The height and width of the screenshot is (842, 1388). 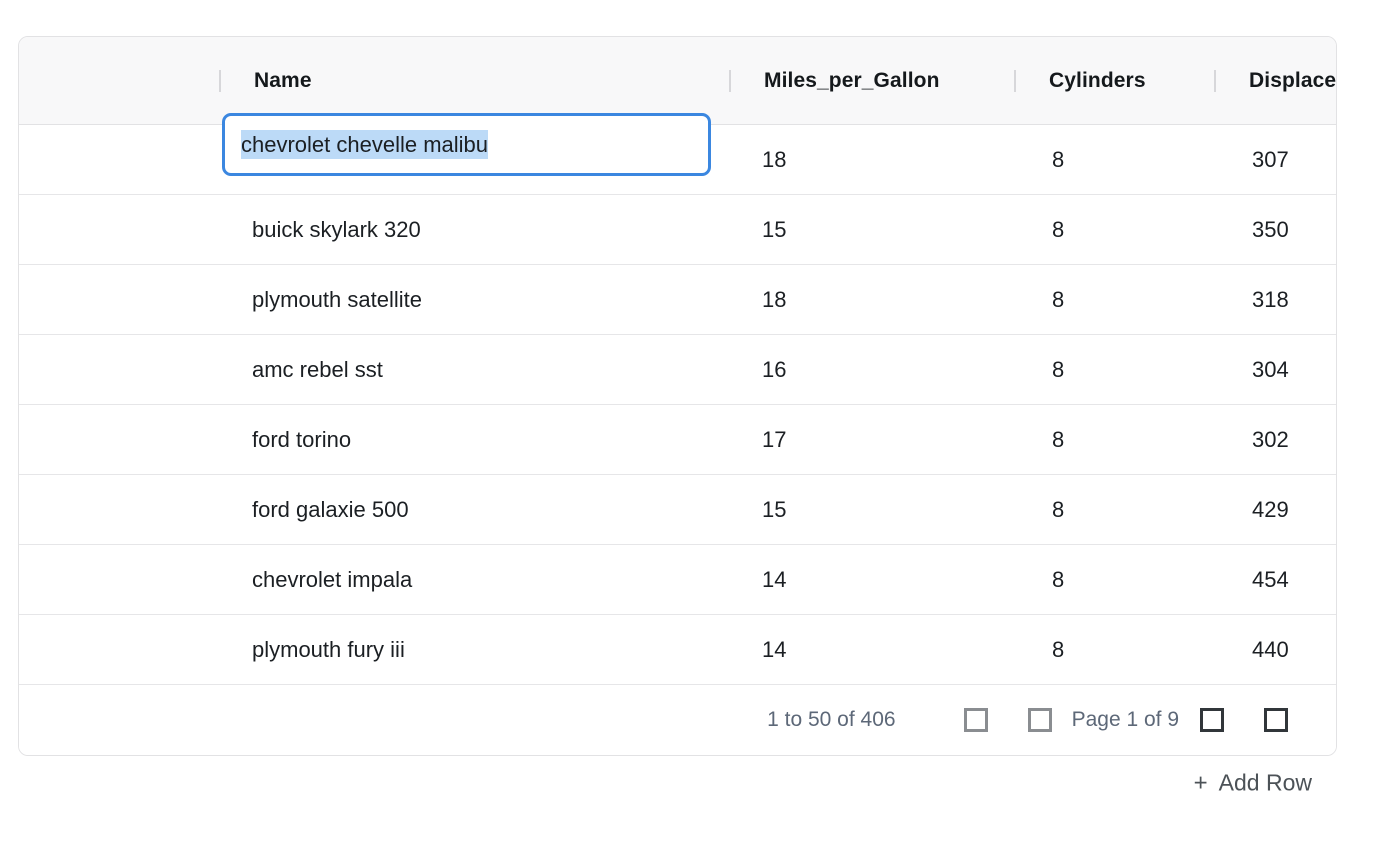 What do you see at coordinates (365, 144) in the screenshot?
I see `cell-editor-value: chevrolet chevelle malibu` at bounding box center [365, 144].